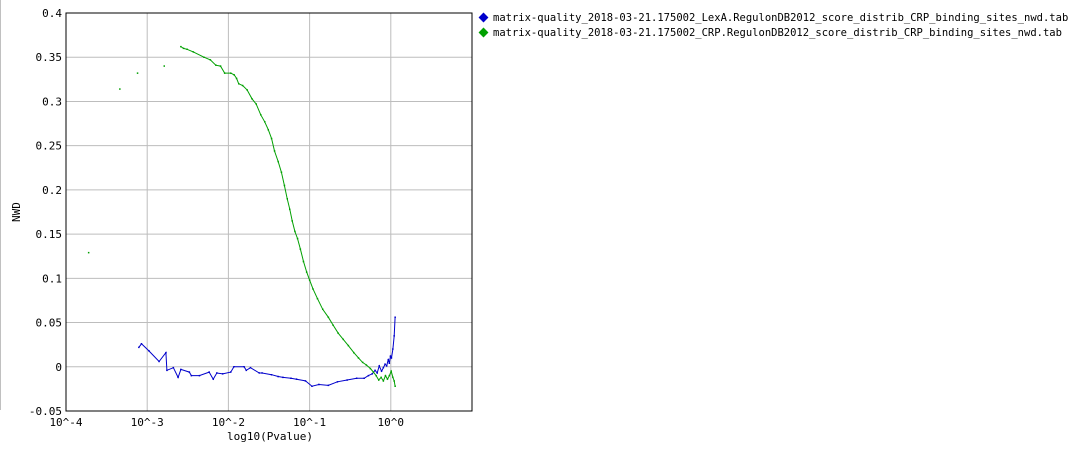 The width and height of the screenshot is (1068, 462). Describe the element at coordinates (52, 13) in the screenshot. I see `y-tick-label: 0.4` at that location.